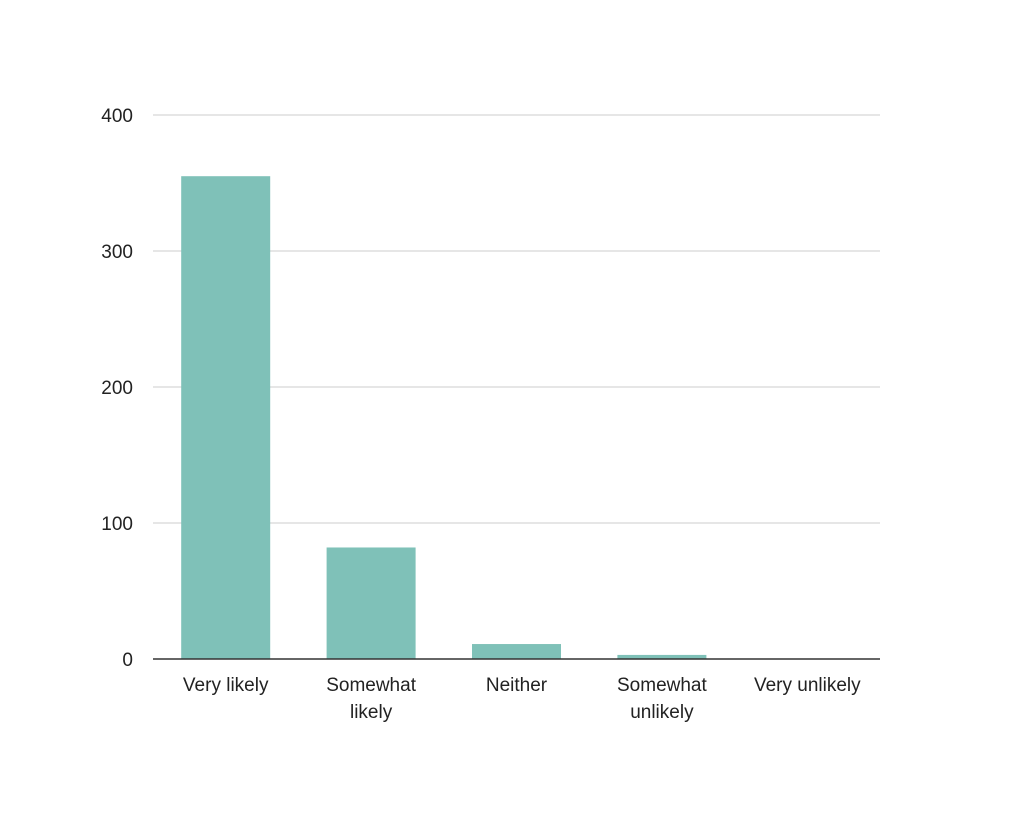 This screenshot has height=816, width=1024. What do you see at coordinates (117, 524) in the screenshot?
I see `y-tick-label: 100` at bounding box center [117, 524].